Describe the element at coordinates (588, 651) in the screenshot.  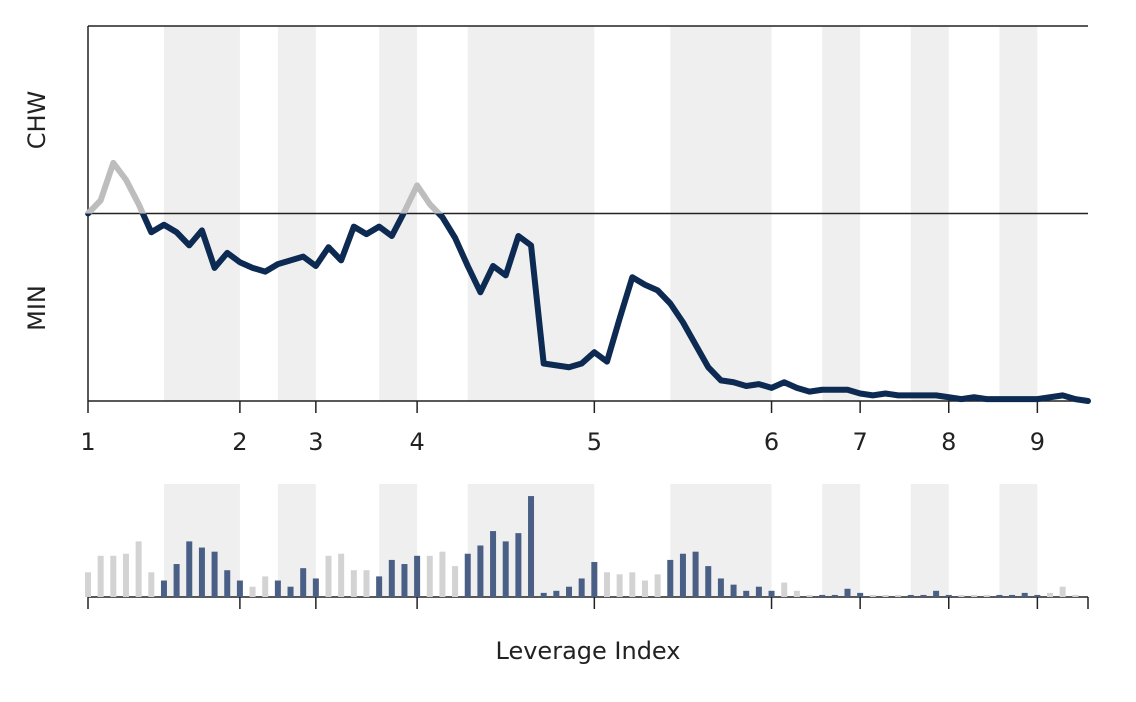
I see `x-axis-label: Leverage Index` at that location.